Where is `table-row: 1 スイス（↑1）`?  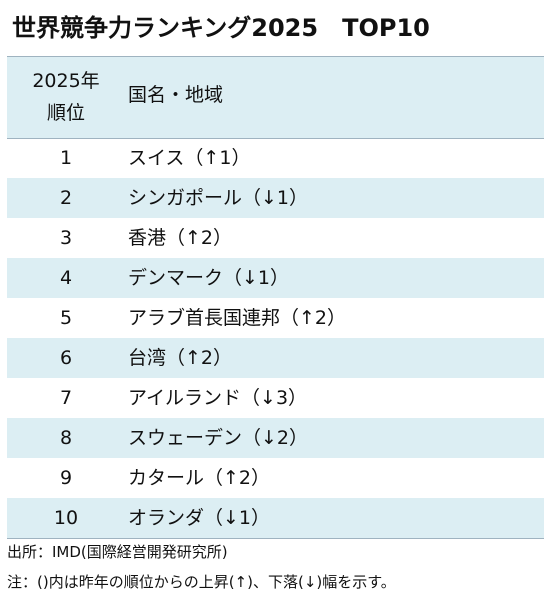
table-row: 1 スイス（↑1） is located at coordinates (275, 158).